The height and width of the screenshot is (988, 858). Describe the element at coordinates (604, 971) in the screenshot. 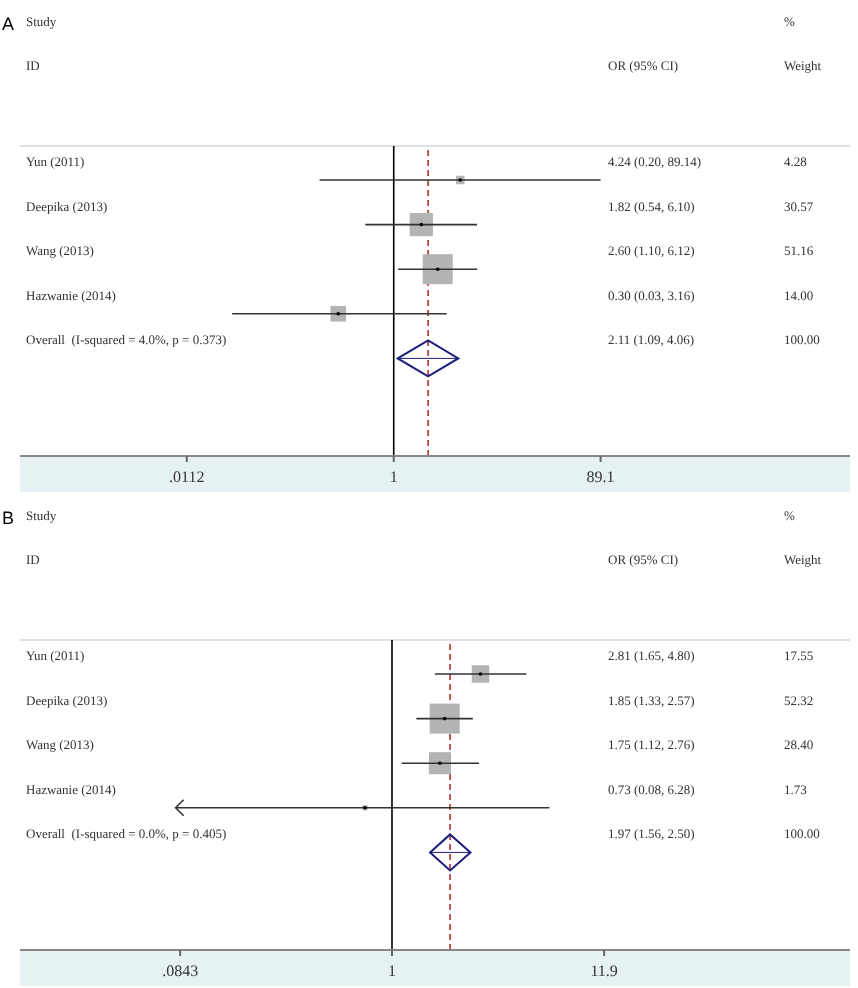

I see `x-tick-label: 11.9` at that location.